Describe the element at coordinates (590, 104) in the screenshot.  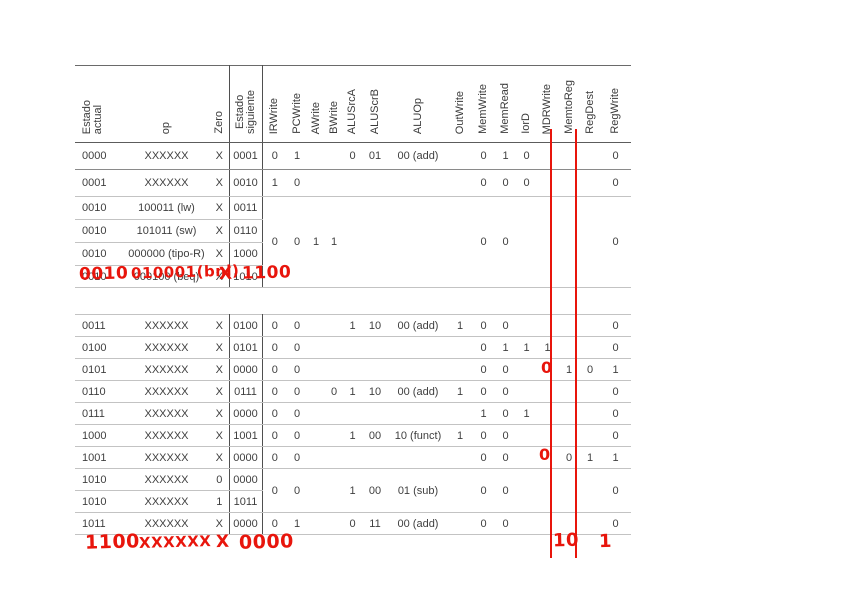
I see `header-regdest: RegDest` at that location.